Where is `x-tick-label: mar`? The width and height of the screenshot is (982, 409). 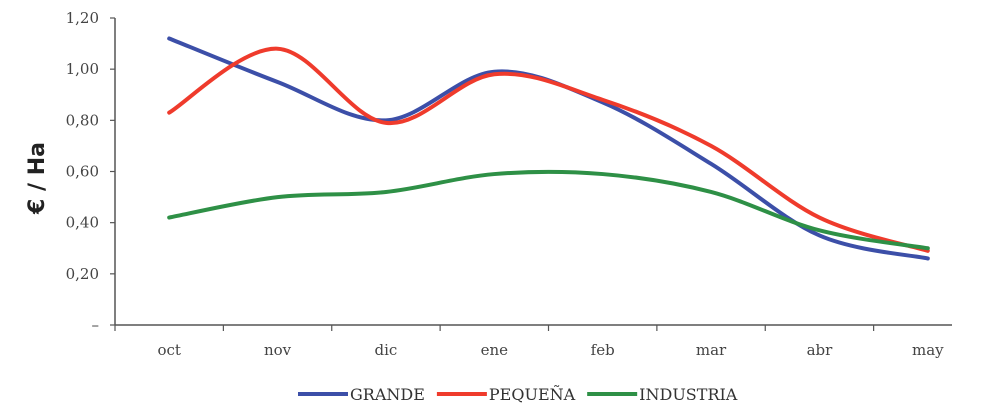
x-tick-label: mar is located at coordinates (711, 350).